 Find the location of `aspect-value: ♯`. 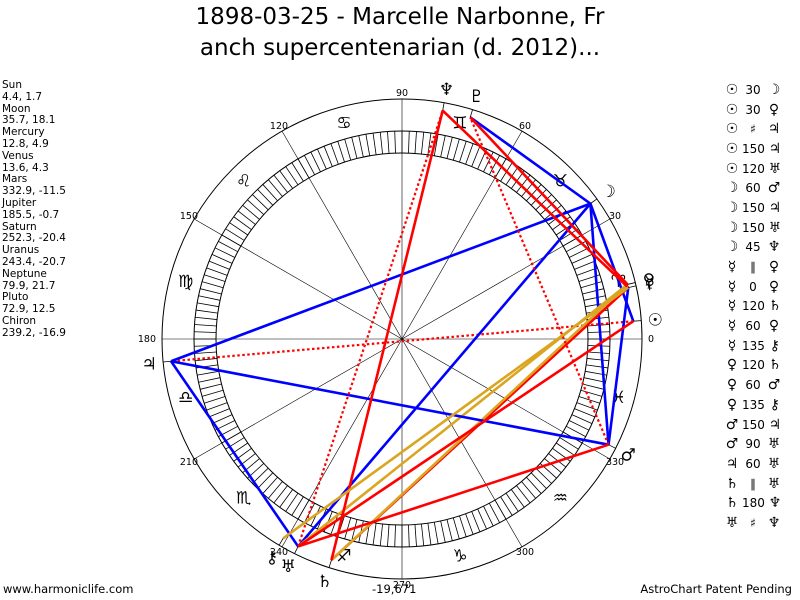

aspect-value: ♯ is located at coordinates (753, 522).